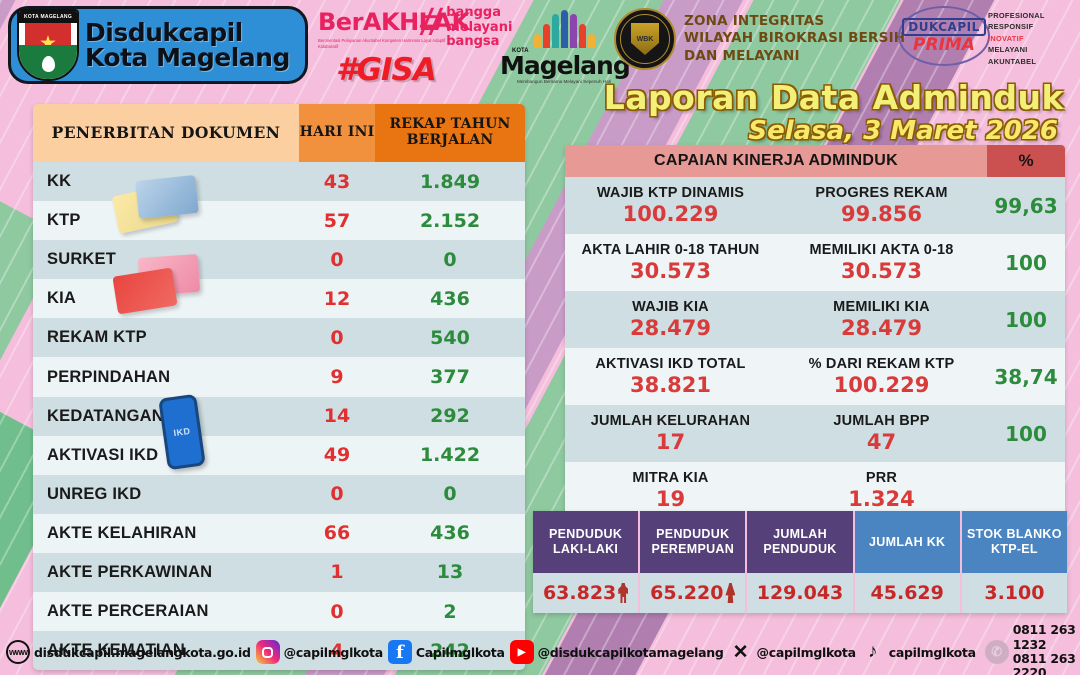 The height and width of the screenshot is (675, 1080). I want to click on footer-youtube-label: @disdukcapilkotamagelang, so click(630, 652).